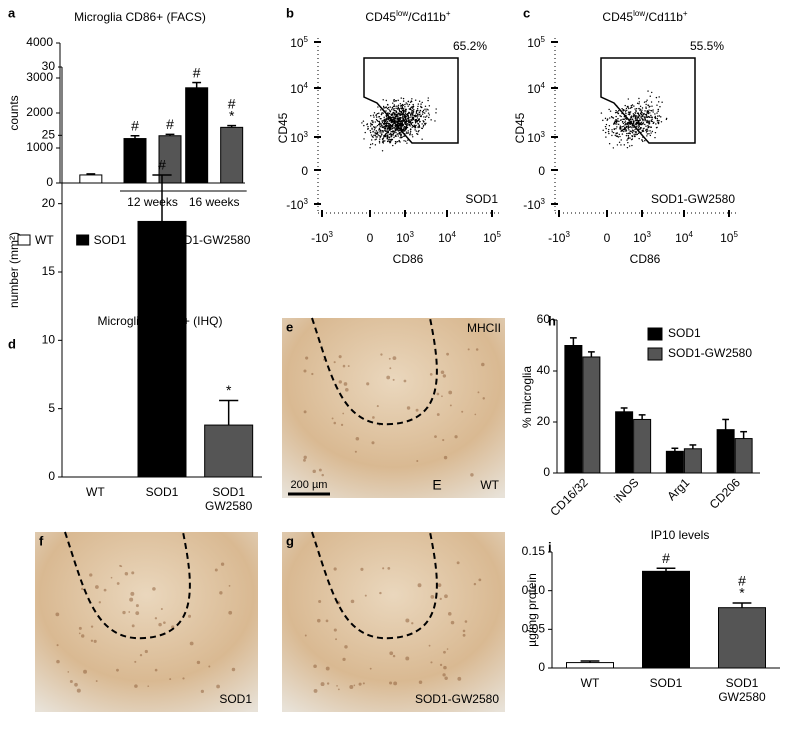 The width and height of the screenshot is (787, 730). Describe the element at coordinates (645, 259) in the screenshot. I see `x-axis-label: CD86` at that location.